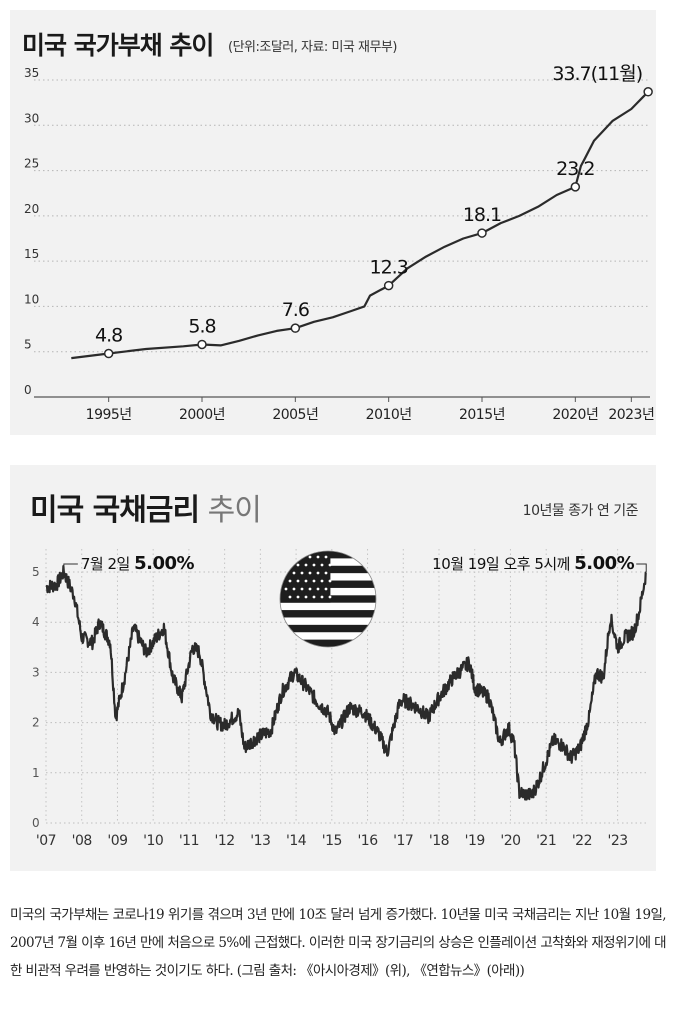 The height and width of the screenshot is (1023, 676). What do you see at coordinates (582, 841) in the screenshot?
I see `yield-x-tick-label: '22` at bounding box center [582, 841].